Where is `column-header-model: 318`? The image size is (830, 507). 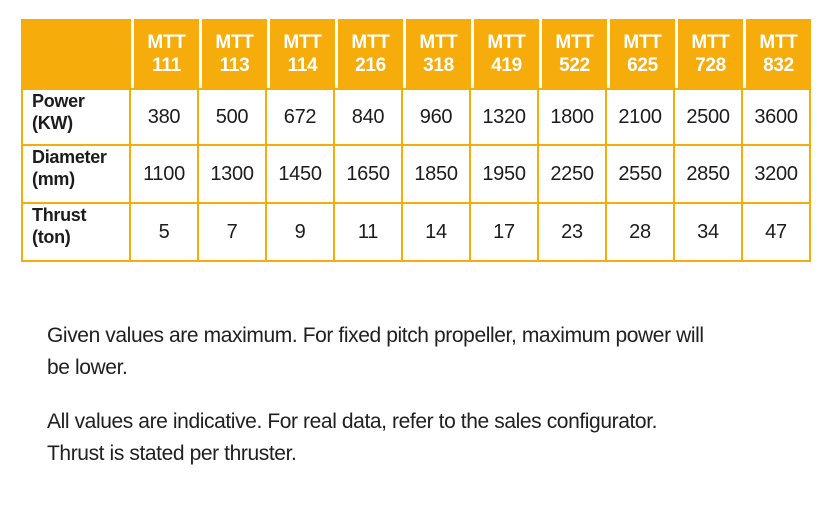 column-header-model: 318 is located at coordinates (438, 65).